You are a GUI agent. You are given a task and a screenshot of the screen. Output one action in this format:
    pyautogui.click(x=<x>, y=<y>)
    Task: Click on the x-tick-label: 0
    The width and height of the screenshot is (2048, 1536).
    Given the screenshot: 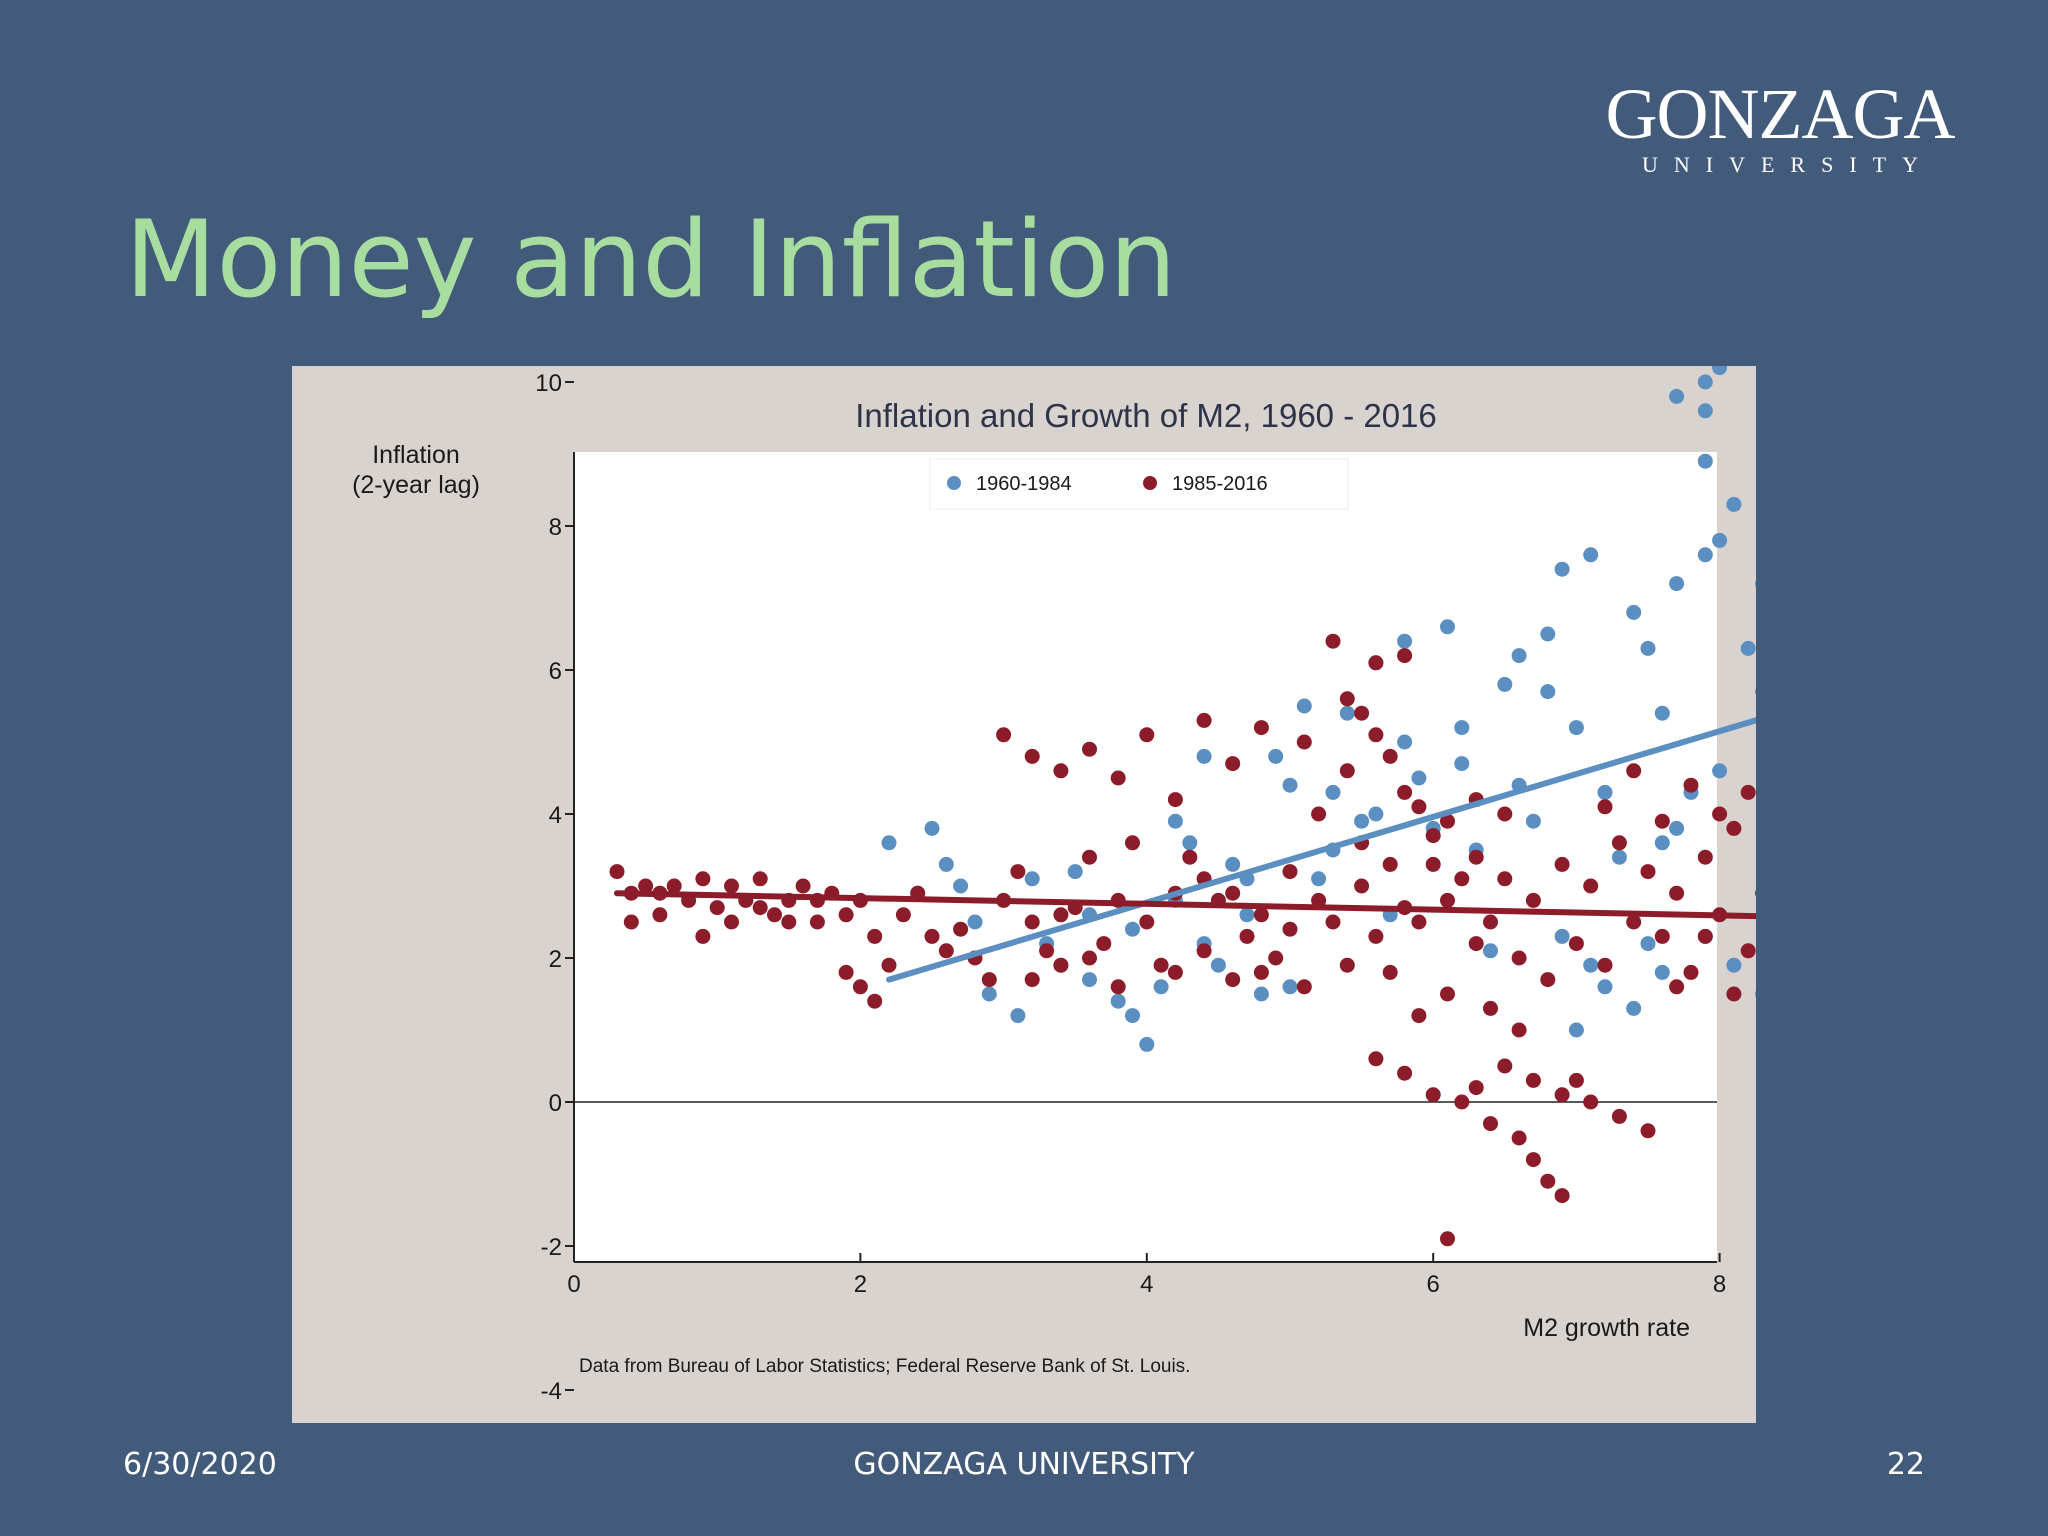 What is the action you would take?
    pyautogui.click(x=573, y=1284)
    